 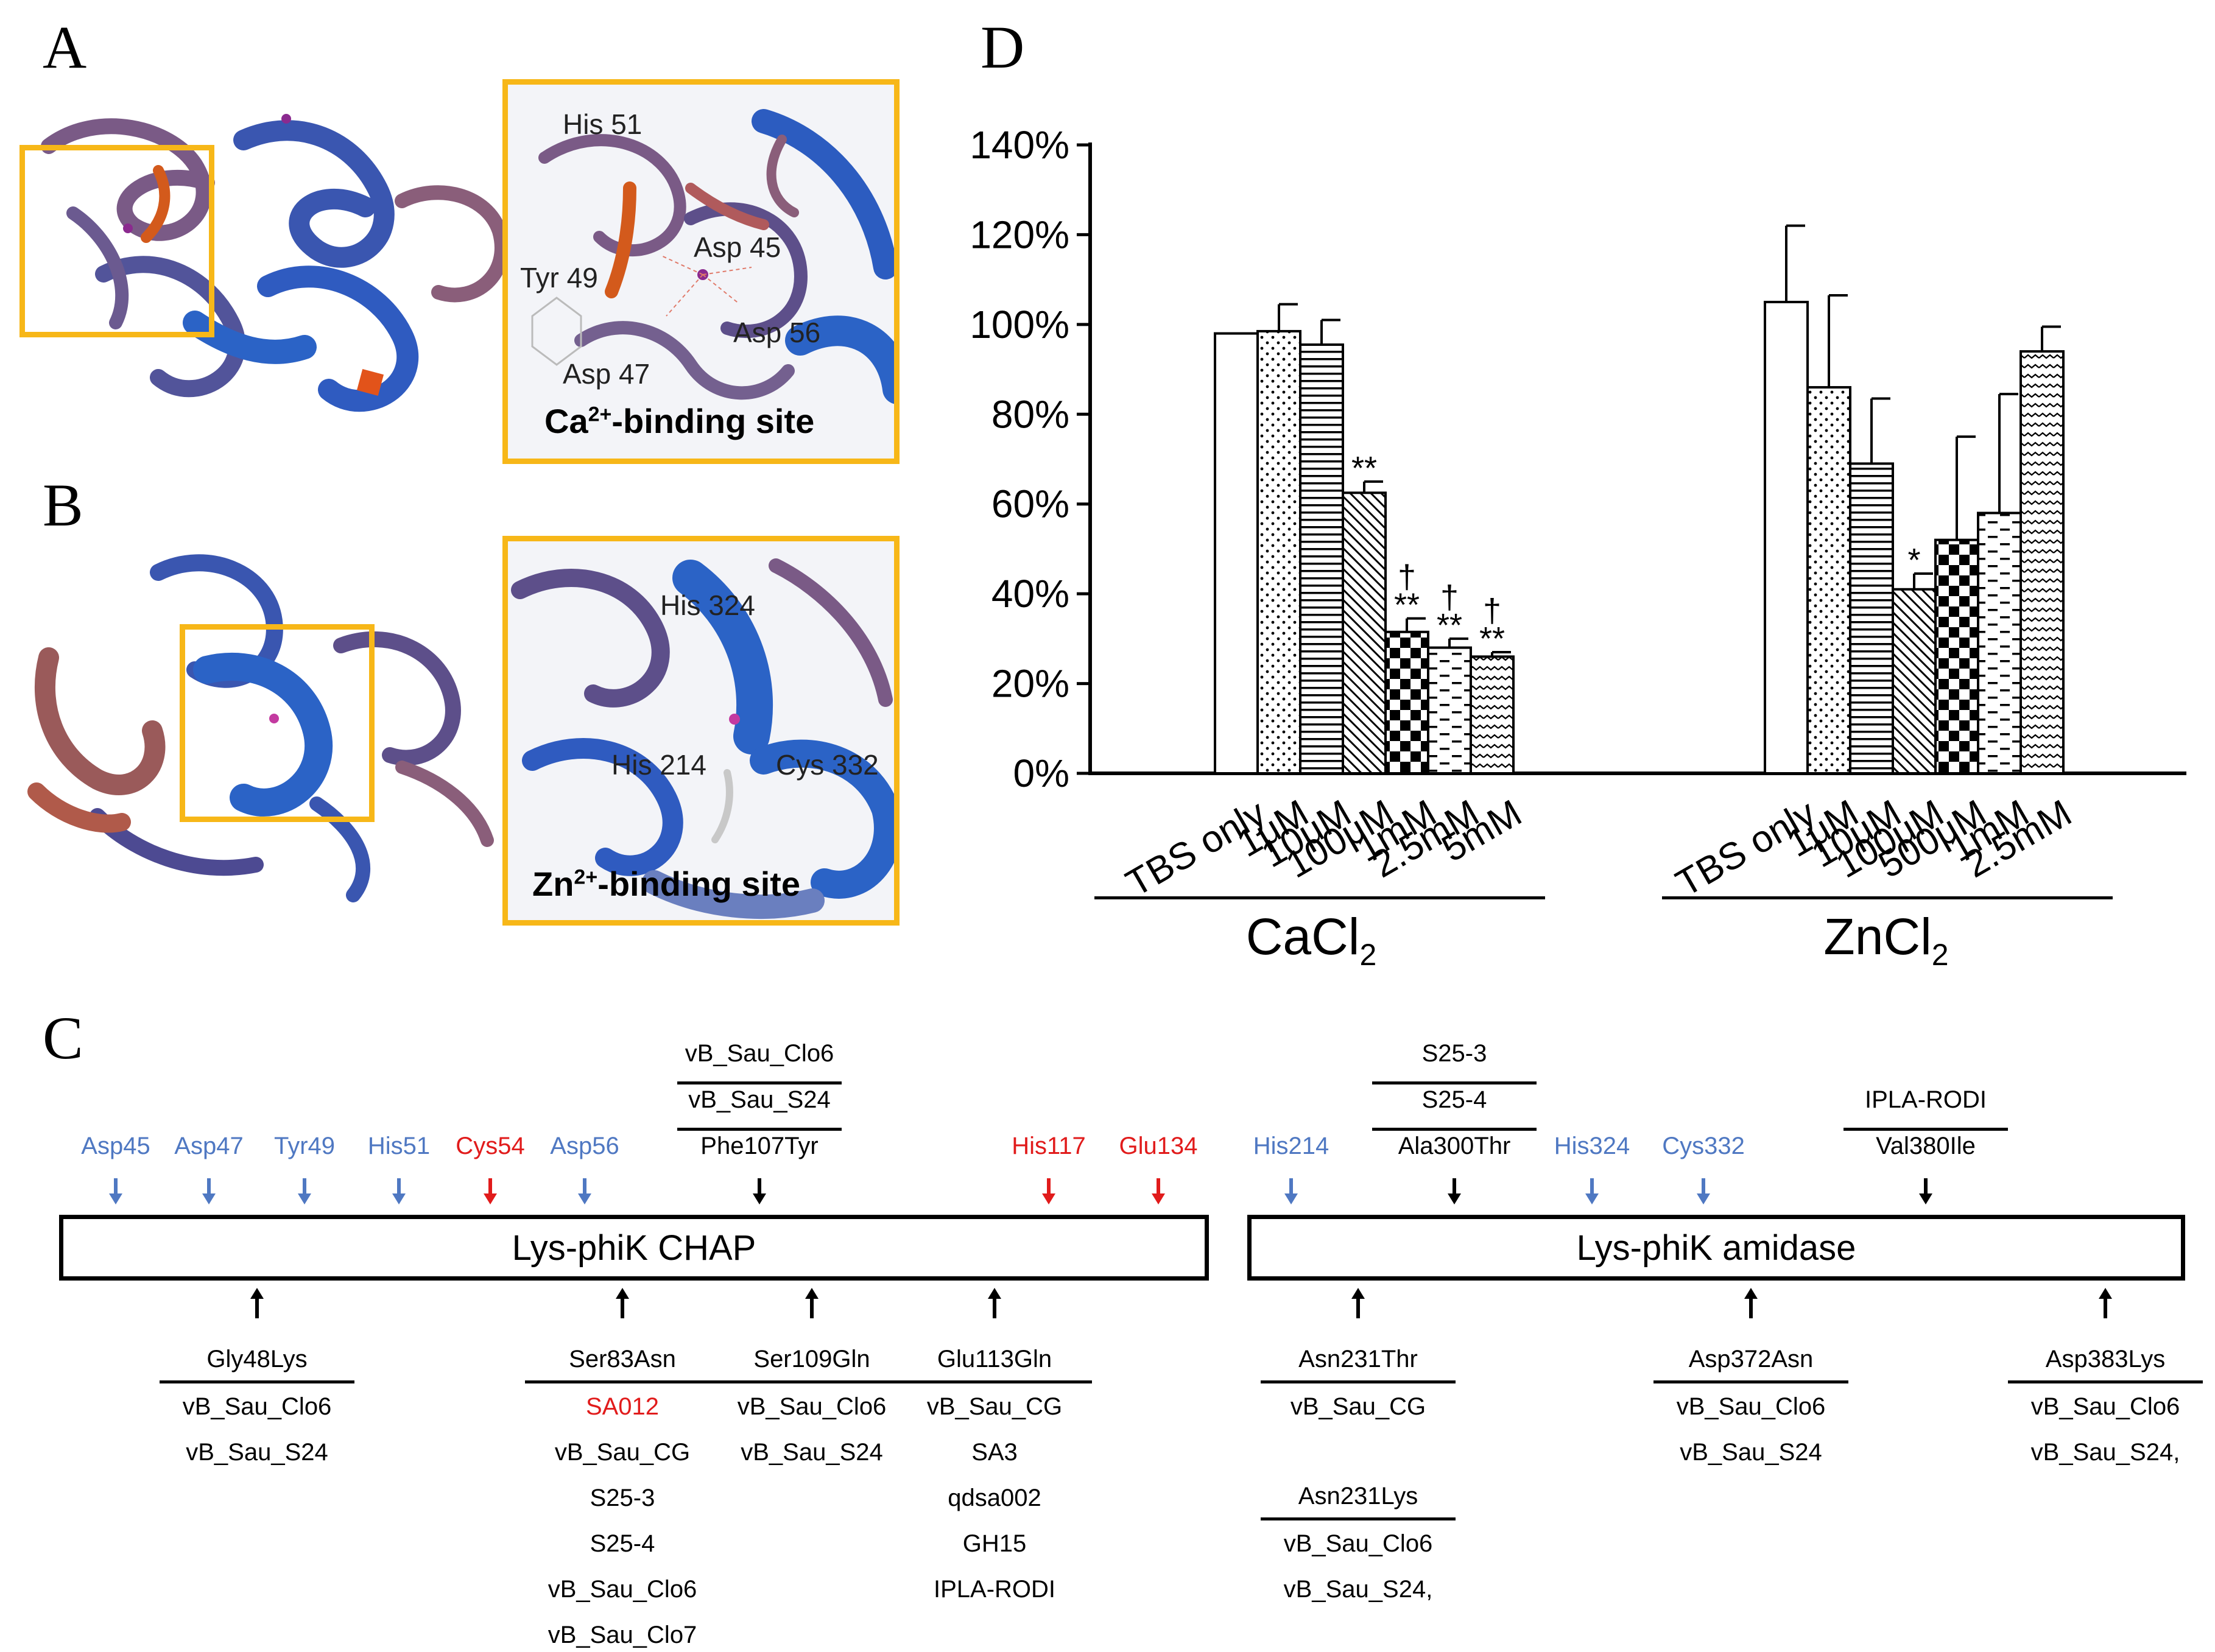 I want to click on residue-label-his214: His 214, so click(x=658, y=765).